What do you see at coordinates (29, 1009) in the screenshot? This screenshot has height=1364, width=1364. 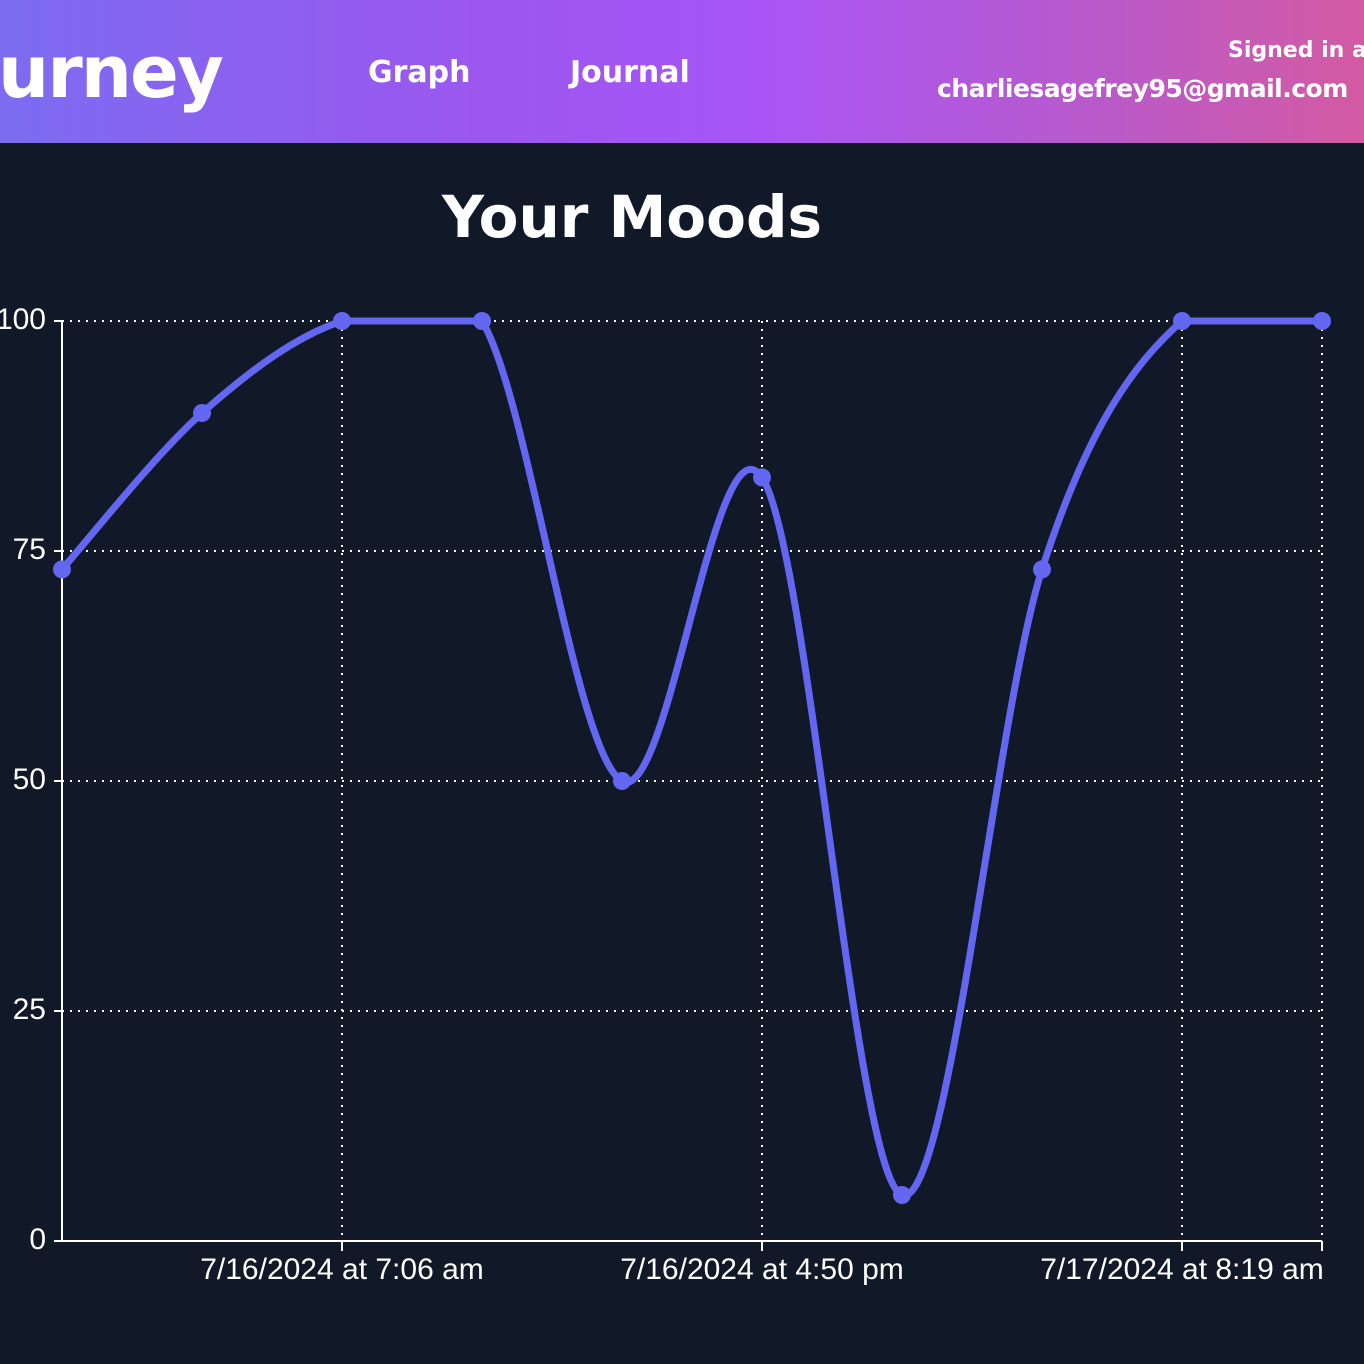 I see `y-tick-label: 25` at bounding box center [29, 1009].